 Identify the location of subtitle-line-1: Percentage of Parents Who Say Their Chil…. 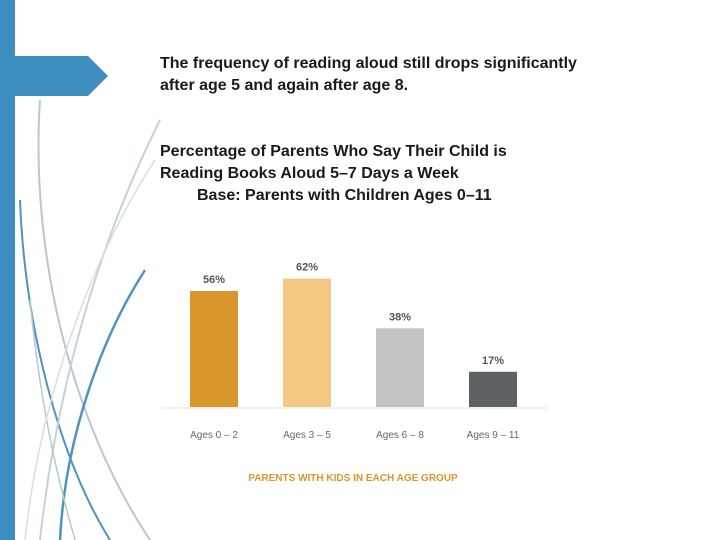
(333, 151).